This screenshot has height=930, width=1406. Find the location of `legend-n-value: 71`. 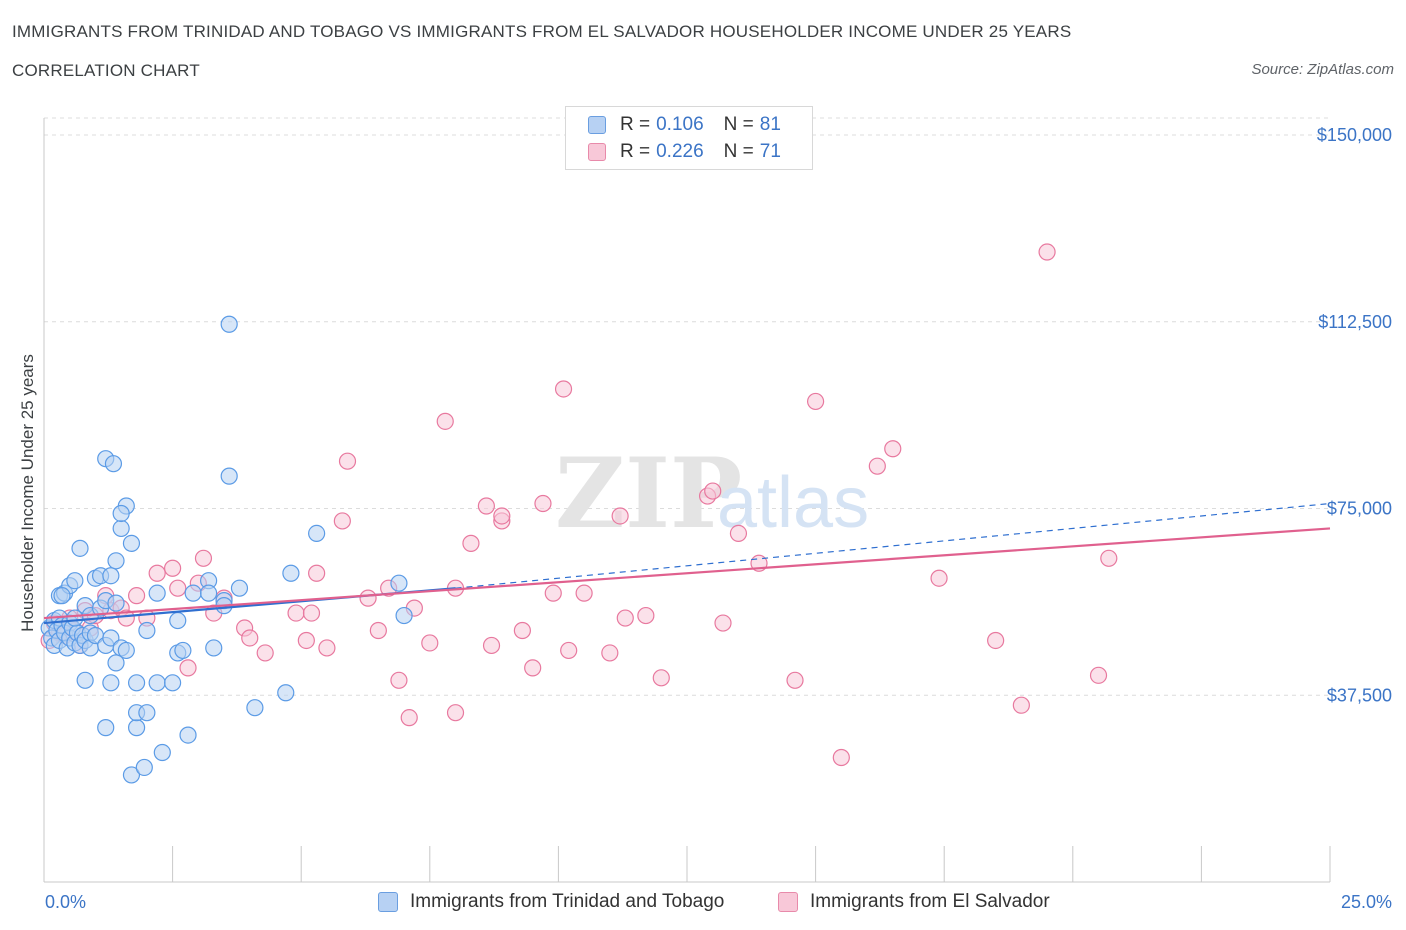

legend-n-value: 71 is located at coordinates (770, 151).